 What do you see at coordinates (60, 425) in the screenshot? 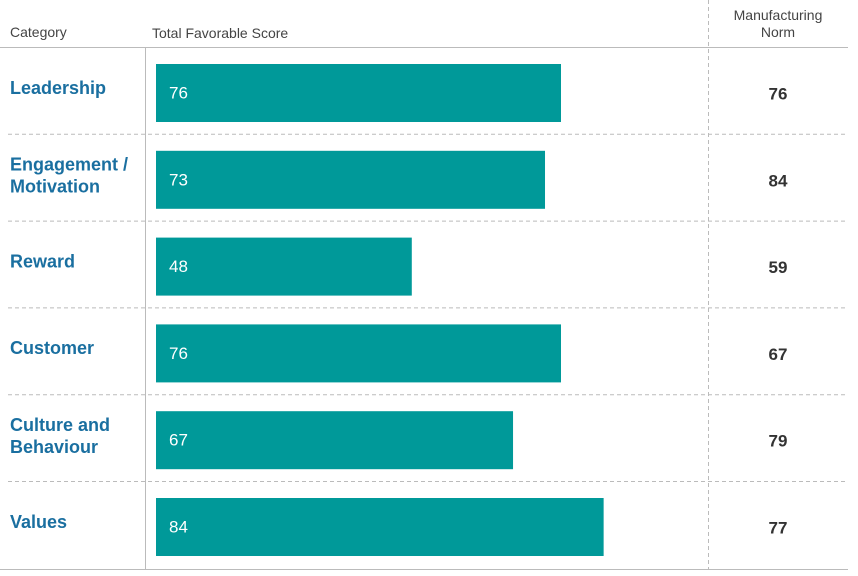
I see `category-label: Culture and` at bounding box center [60, 425].